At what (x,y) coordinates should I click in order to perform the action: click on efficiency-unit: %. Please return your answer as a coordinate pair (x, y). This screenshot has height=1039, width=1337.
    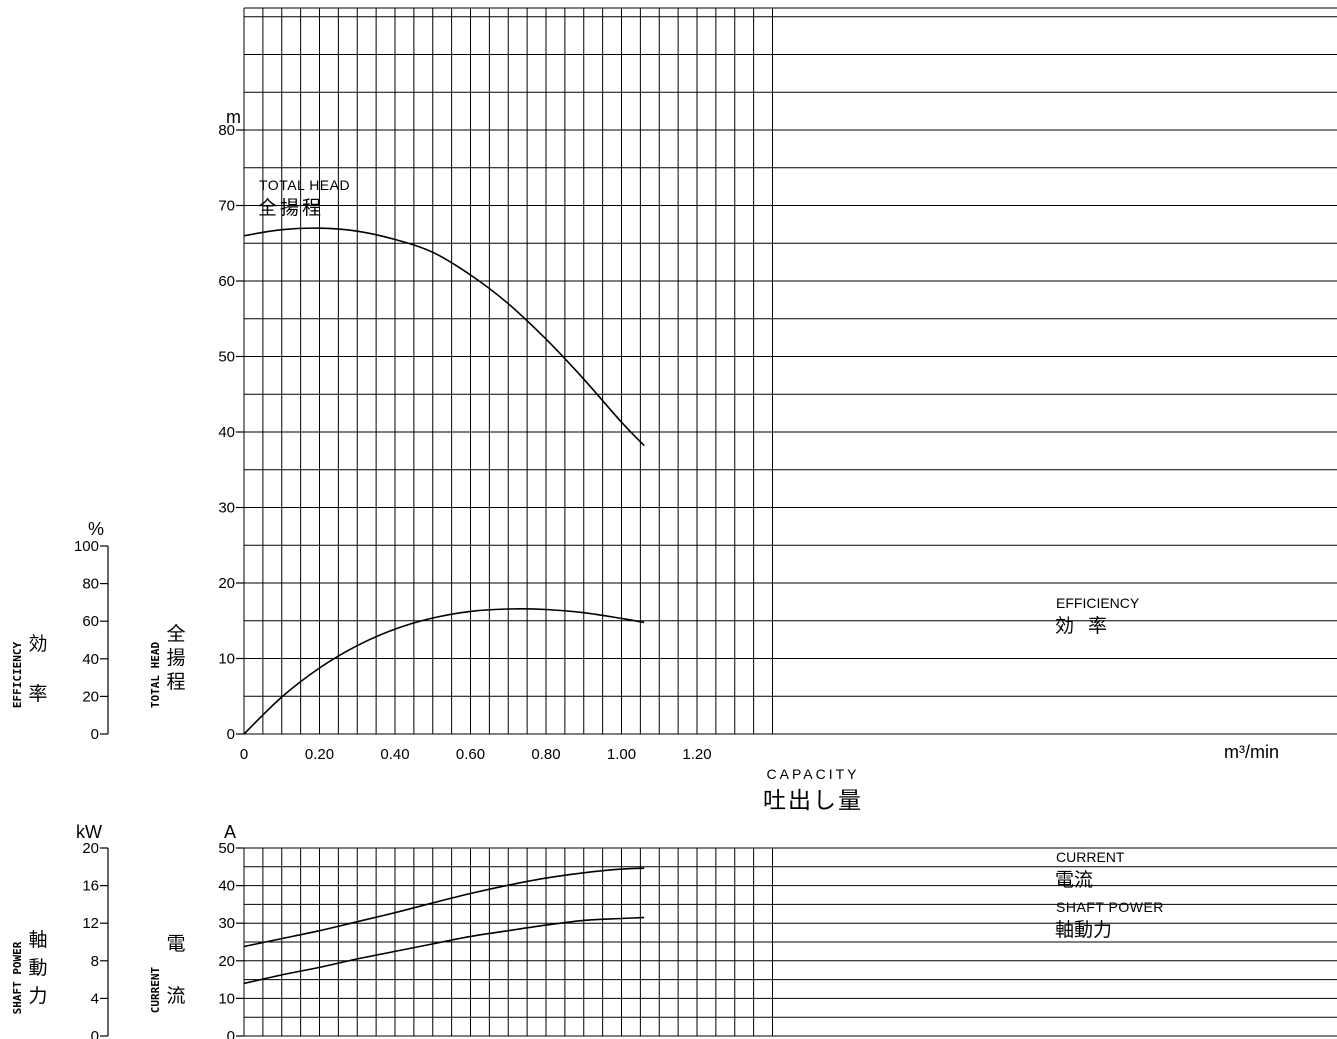
    Looking at the image, I should click on (96, 529).